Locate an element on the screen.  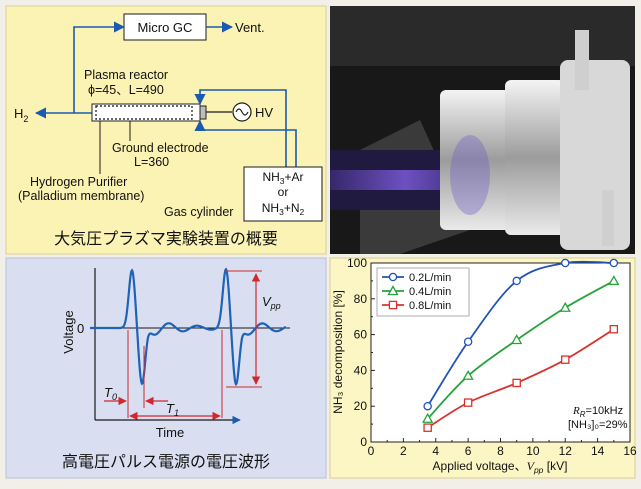
legend-label-0: 0.2L/min is located at coordinates (430, 278).